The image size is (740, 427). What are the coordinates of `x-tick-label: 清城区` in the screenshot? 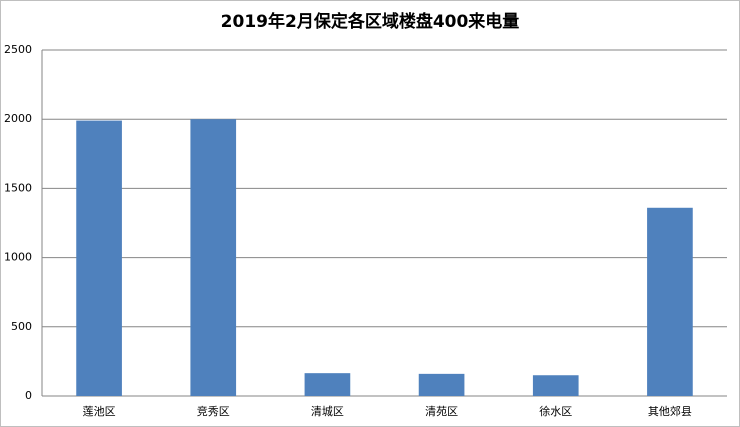 It's located at (327, 411).